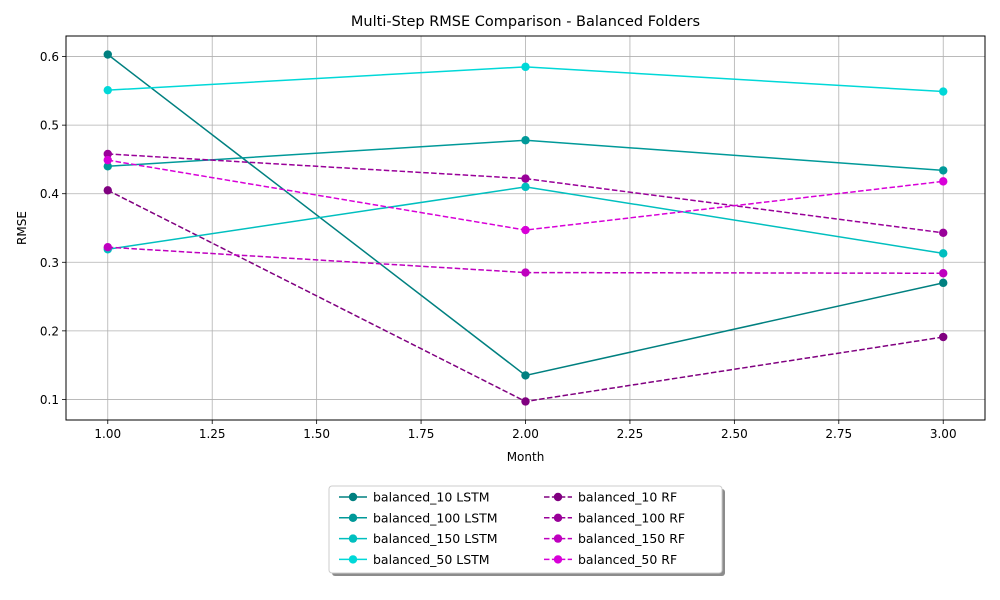  What do you see at coordinates (316, 434) in the screenshot?
I see `x-tick-label: 1.50` at bounding box center [316, 434].